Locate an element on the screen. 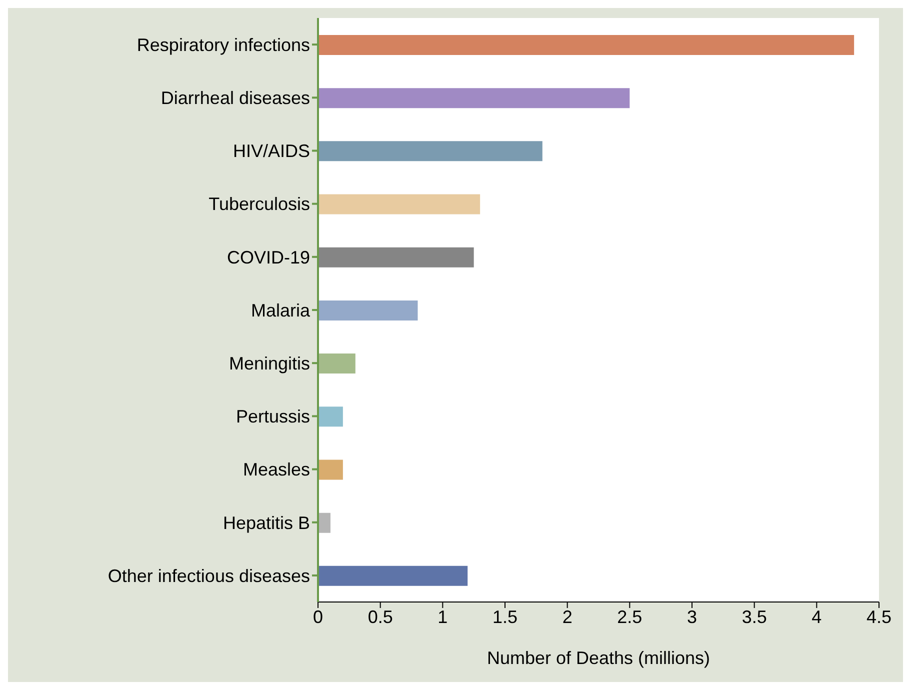  x-tick-label: 3.5 is located at coordinates (754, 616).